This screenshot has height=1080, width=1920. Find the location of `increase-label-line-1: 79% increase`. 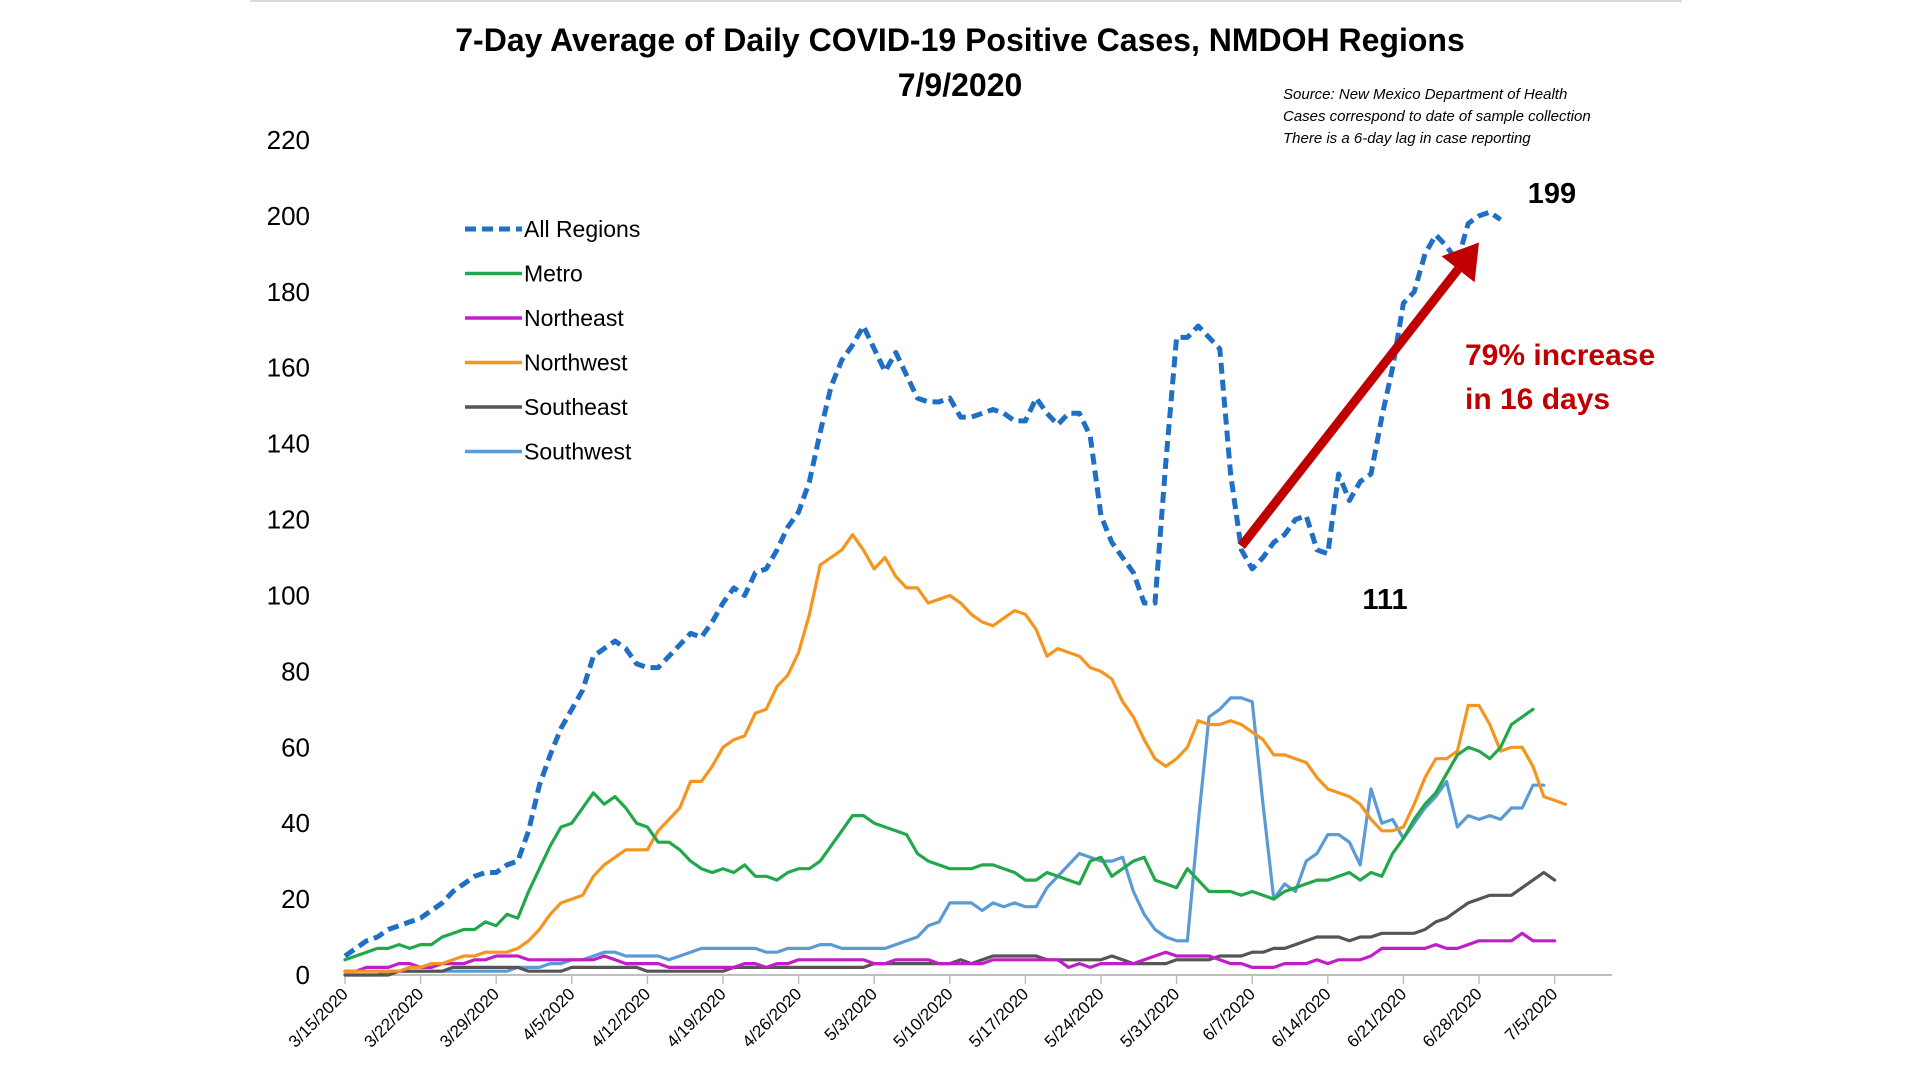

increase-label-line-1: 79% increase is located at coordinates (1560, 355).